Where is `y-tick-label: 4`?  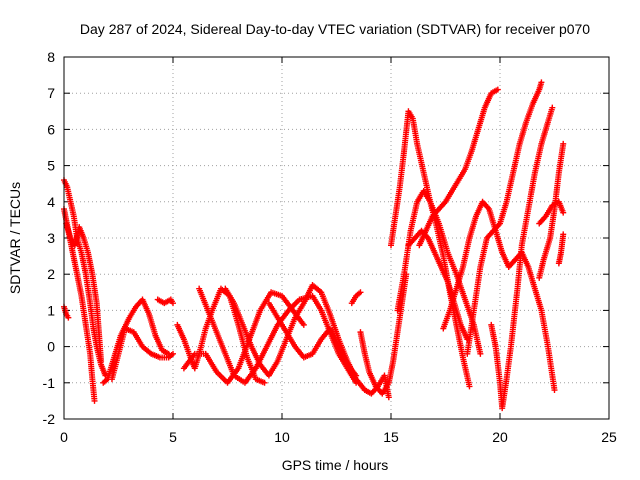
y-tick-label: 4 is located at coordinates (51, 202).